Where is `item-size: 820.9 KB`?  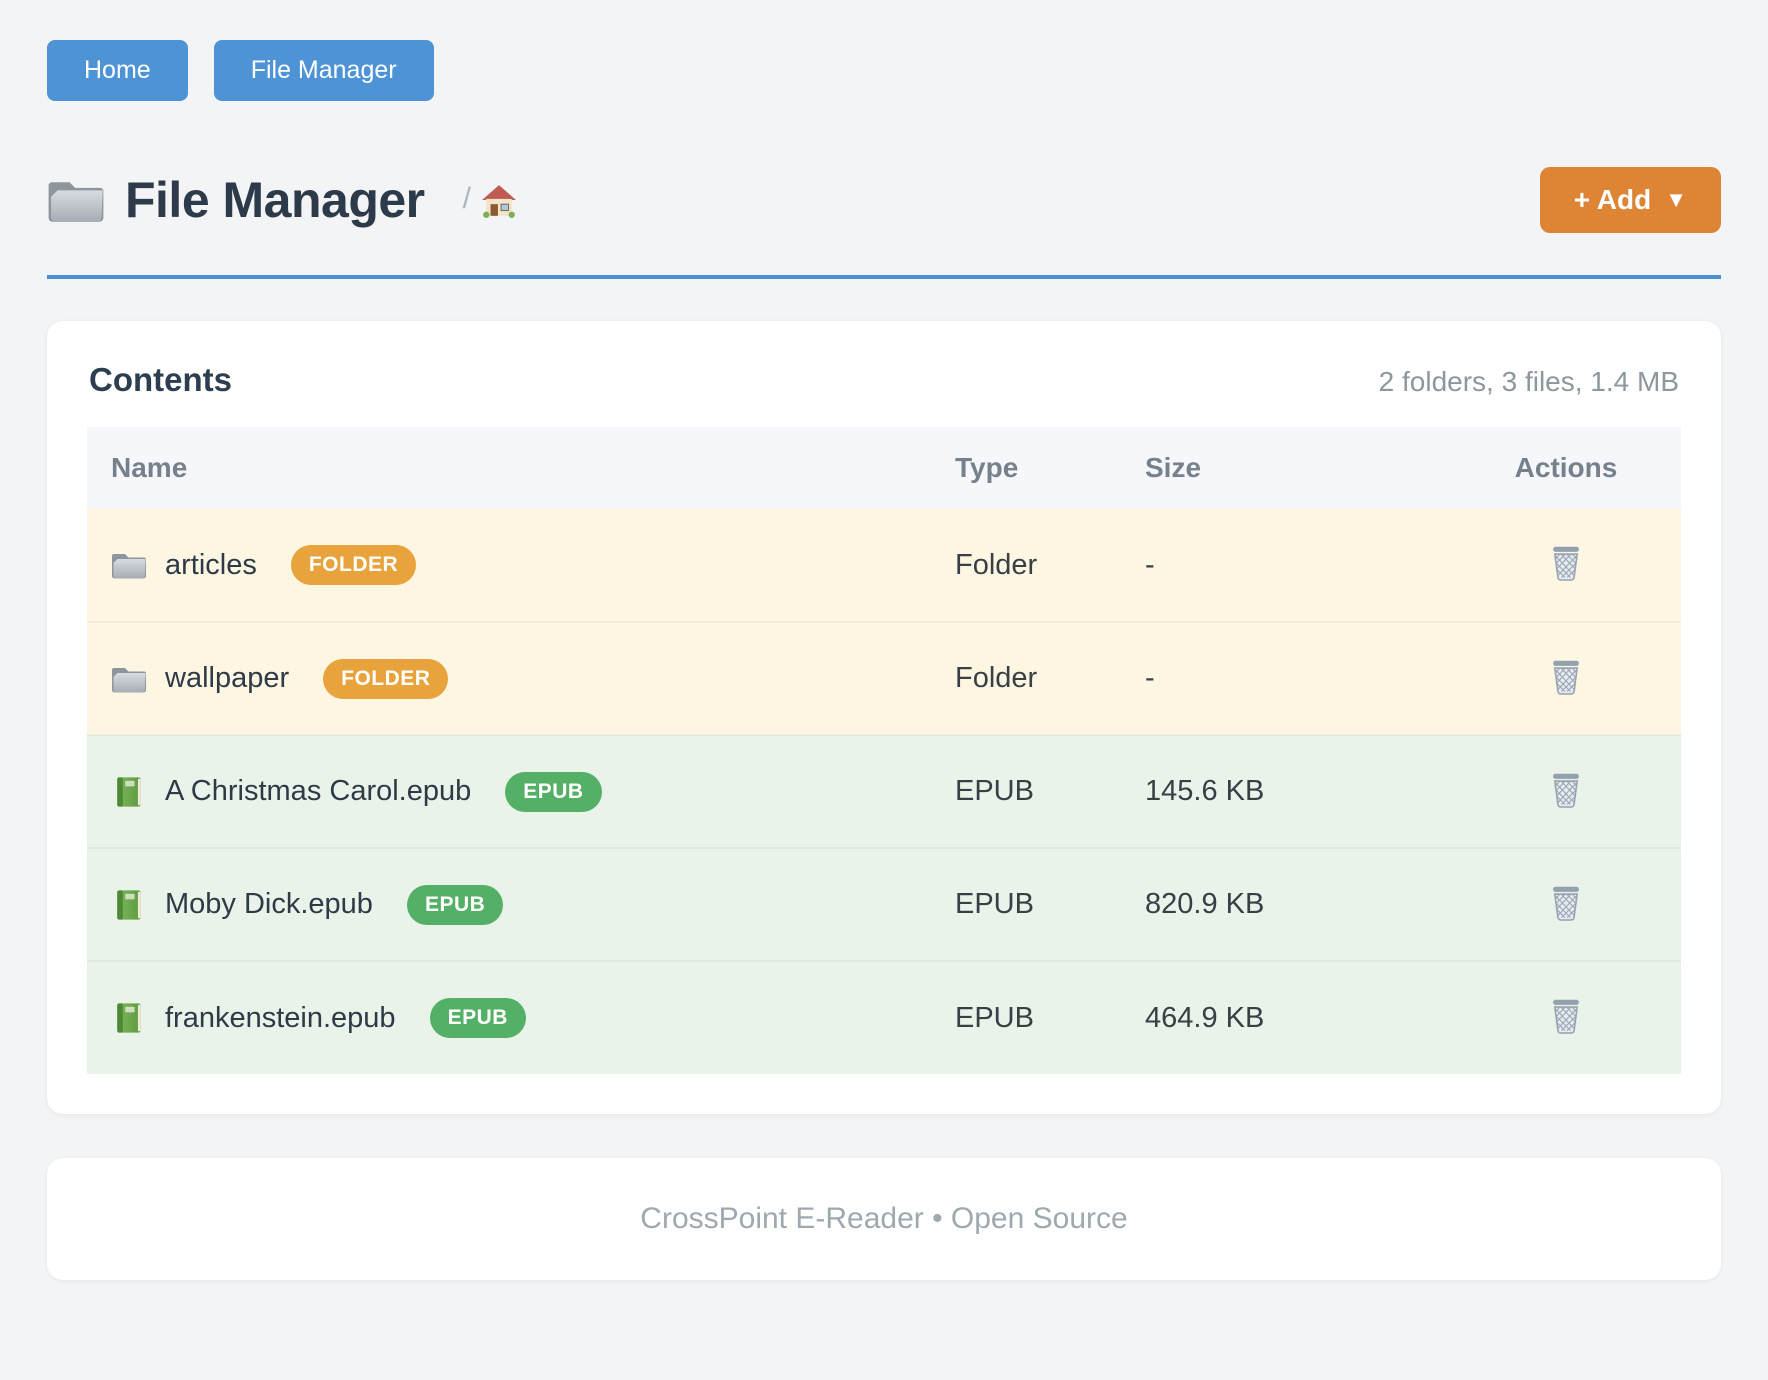
item-size: 820.9 KB is located at coordinates (1286, 904).